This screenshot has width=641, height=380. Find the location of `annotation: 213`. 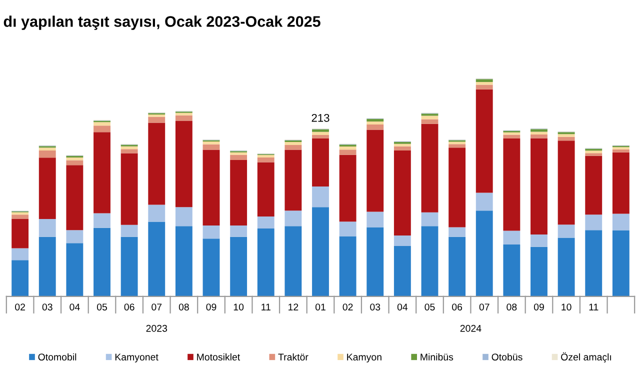

annotation: 213 is located at coordinates (321, 118).